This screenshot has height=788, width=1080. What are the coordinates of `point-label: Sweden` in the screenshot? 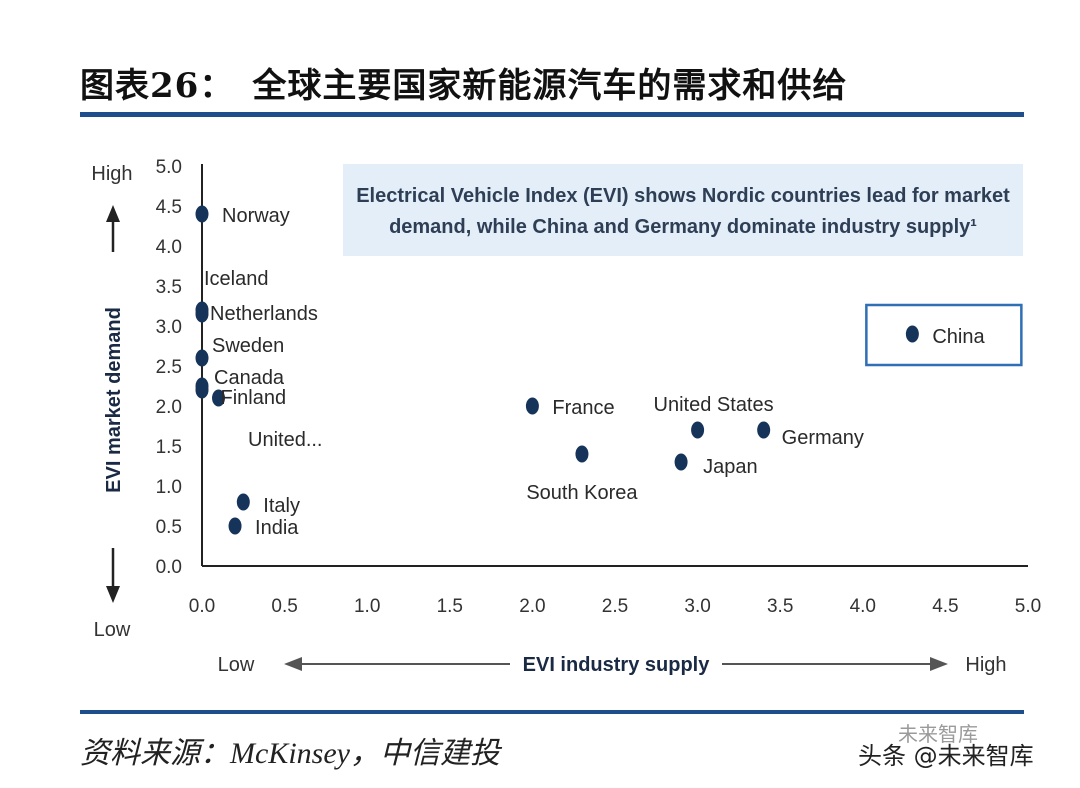 It's located at (248, 346).